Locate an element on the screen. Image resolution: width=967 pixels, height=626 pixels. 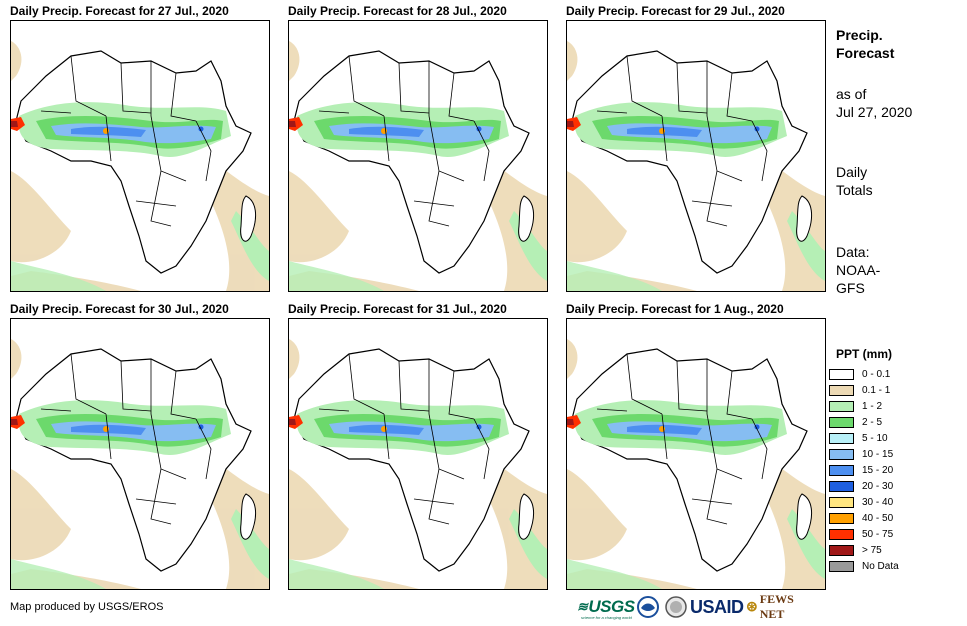
fews-net-text: FEWS NET is located at coordinates (776, 606).